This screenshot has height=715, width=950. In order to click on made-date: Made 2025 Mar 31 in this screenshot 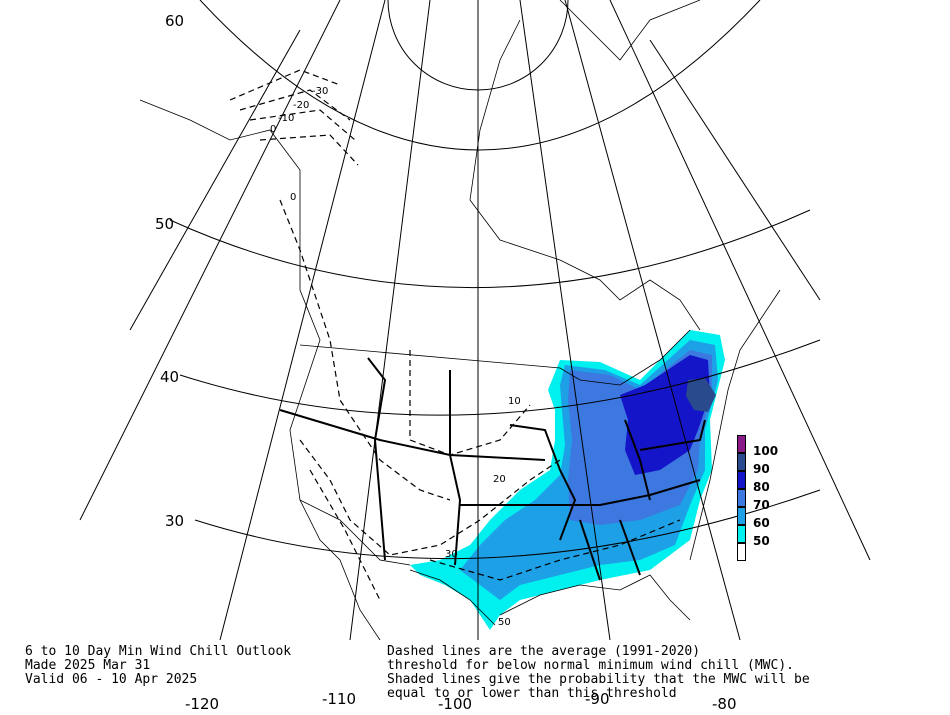, I will do `click(88, 665)`.